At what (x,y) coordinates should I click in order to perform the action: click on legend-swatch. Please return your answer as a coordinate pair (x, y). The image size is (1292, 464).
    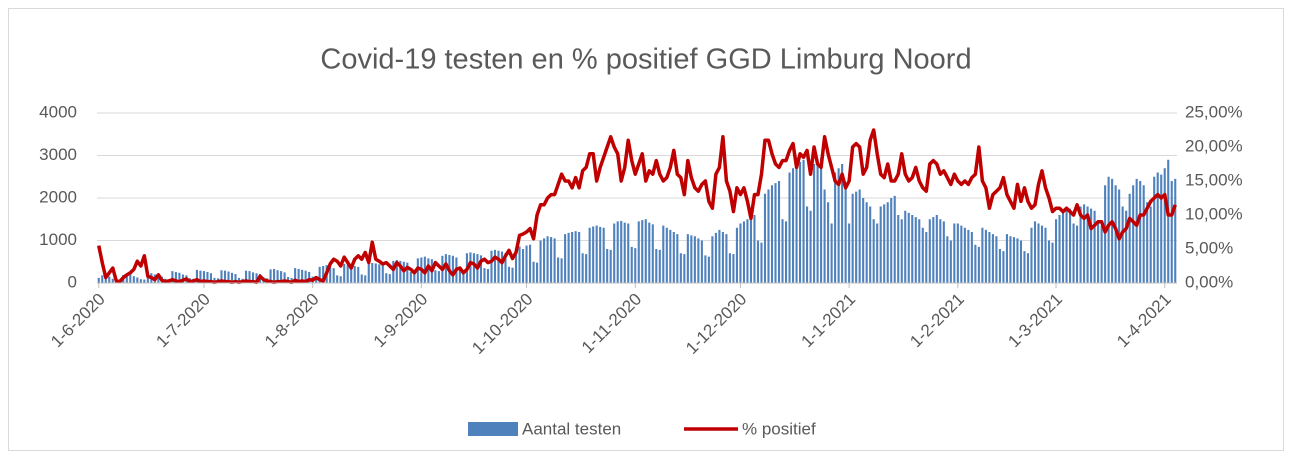
    Looking at the image, I should click on (493, 429).